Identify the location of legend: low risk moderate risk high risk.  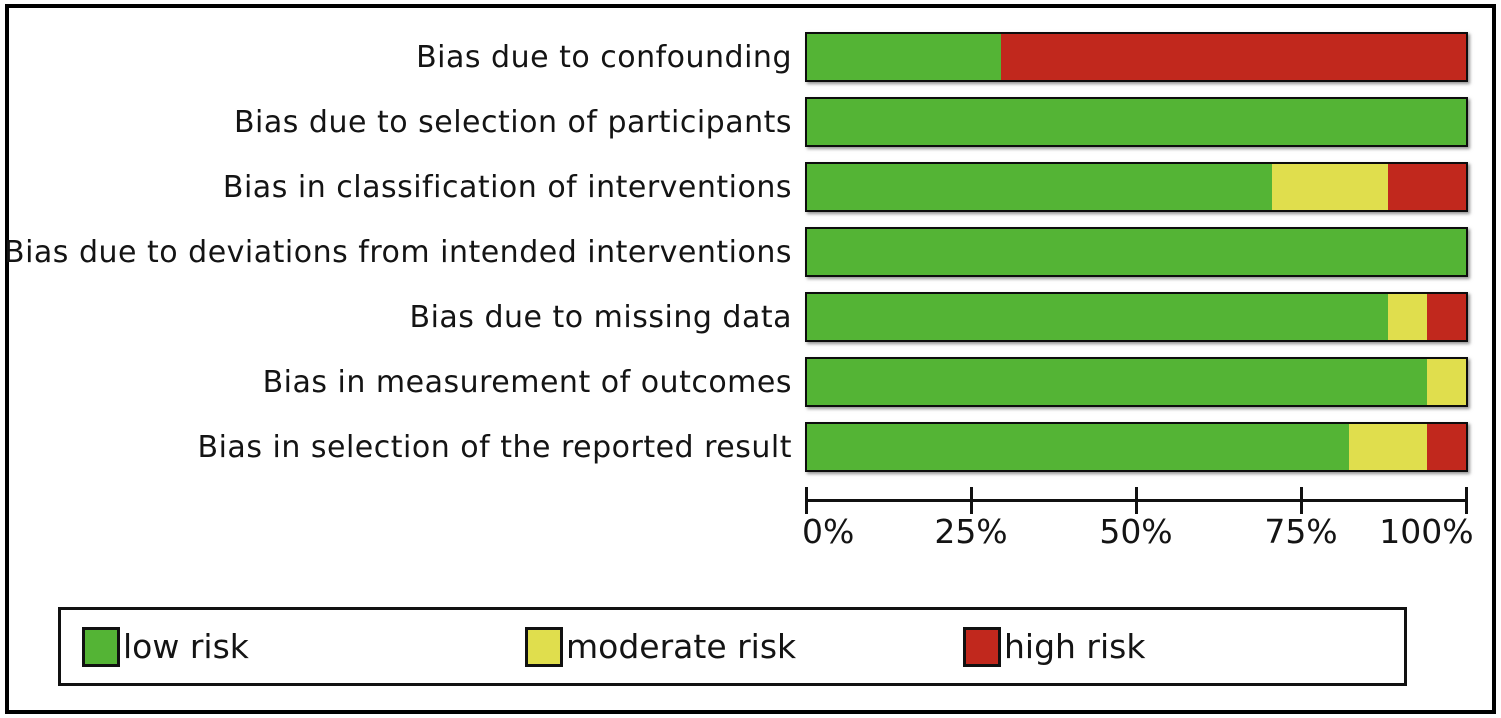
(732, 646).